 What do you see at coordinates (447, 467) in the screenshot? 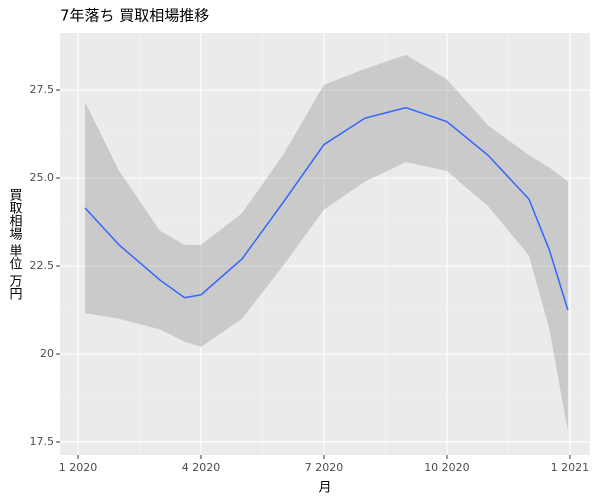
I see `x-tick-label: 10 2020` at bounding box center [447, 467].